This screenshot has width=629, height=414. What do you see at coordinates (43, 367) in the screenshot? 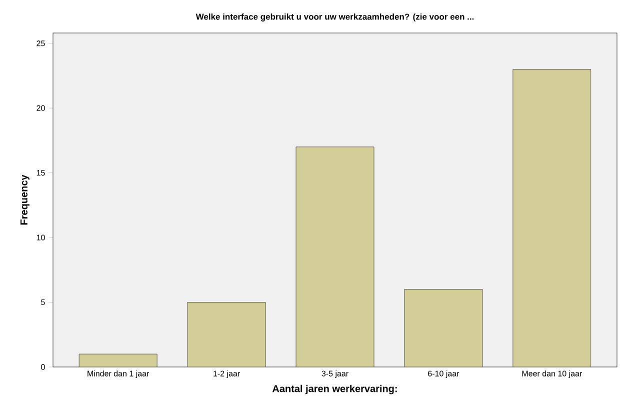
I see `y-tick-label: 0` at bounding box center [43, 367].